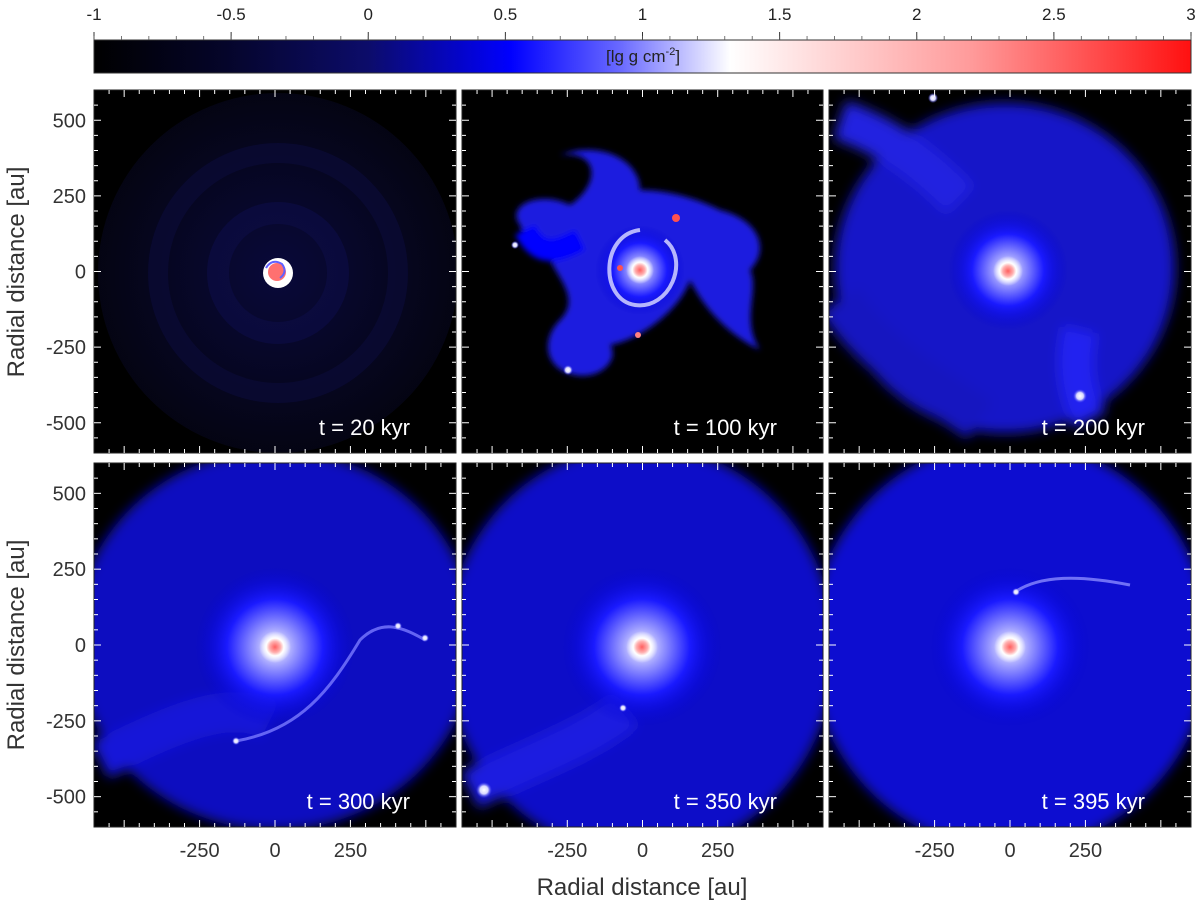  I want to click on x-axis-label: Radial distance [au], so click(642, 887).